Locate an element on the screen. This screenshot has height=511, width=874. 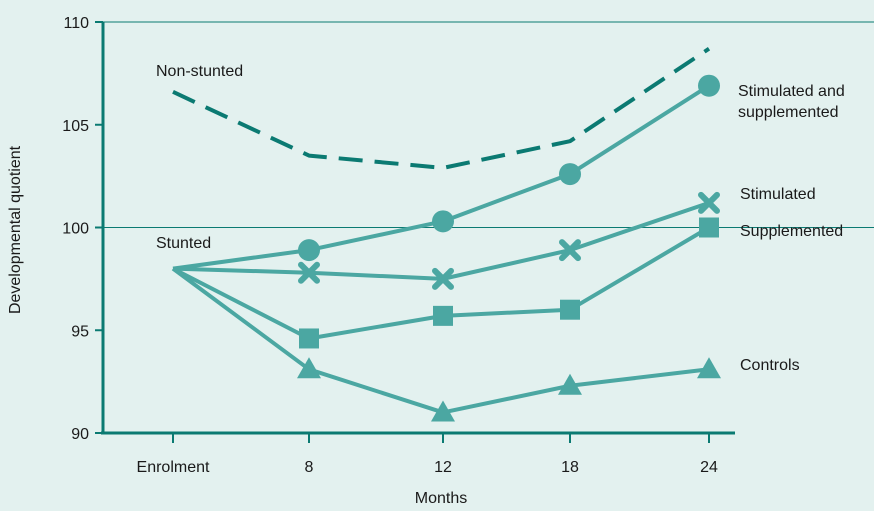
series-line-non-stunted is located at coordinates (441, 108).